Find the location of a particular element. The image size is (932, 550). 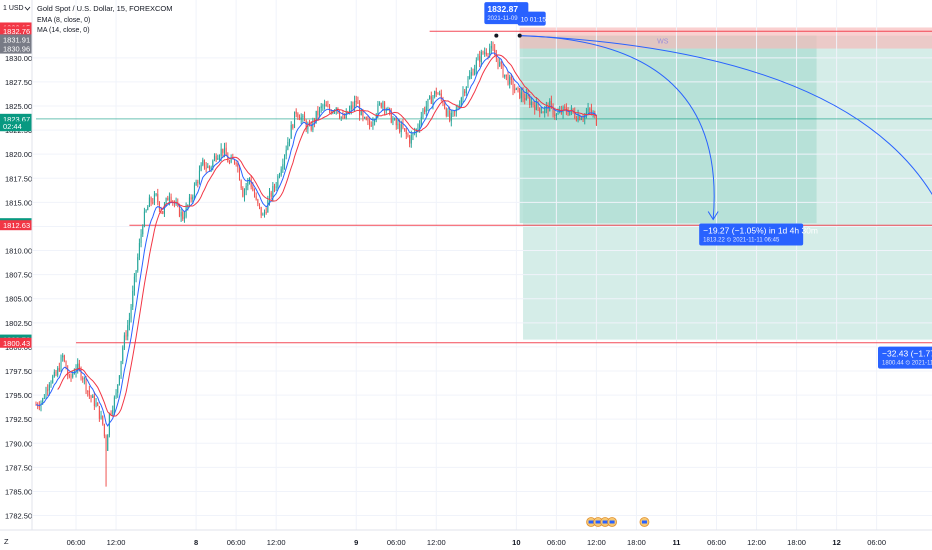

price-tag-text: 1831.91 is located at coordinates (16, 39).